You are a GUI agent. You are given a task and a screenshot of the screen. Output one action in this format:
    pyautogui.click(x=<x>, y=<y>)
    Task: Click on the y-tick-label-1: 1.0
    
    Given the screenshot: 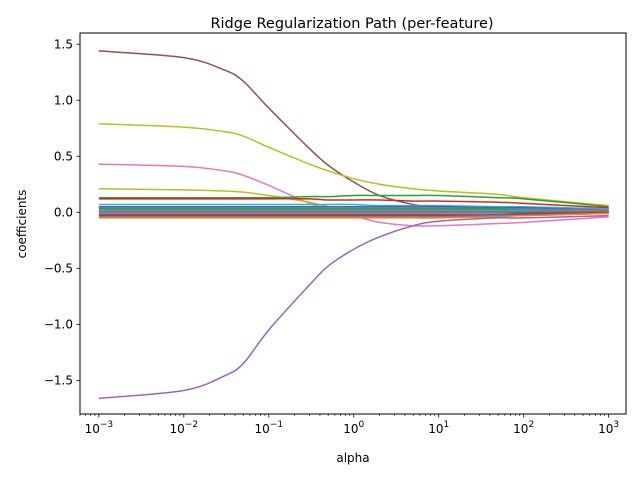 What is the action you would take?
    pyautogui.click(x=63, y=100)
    